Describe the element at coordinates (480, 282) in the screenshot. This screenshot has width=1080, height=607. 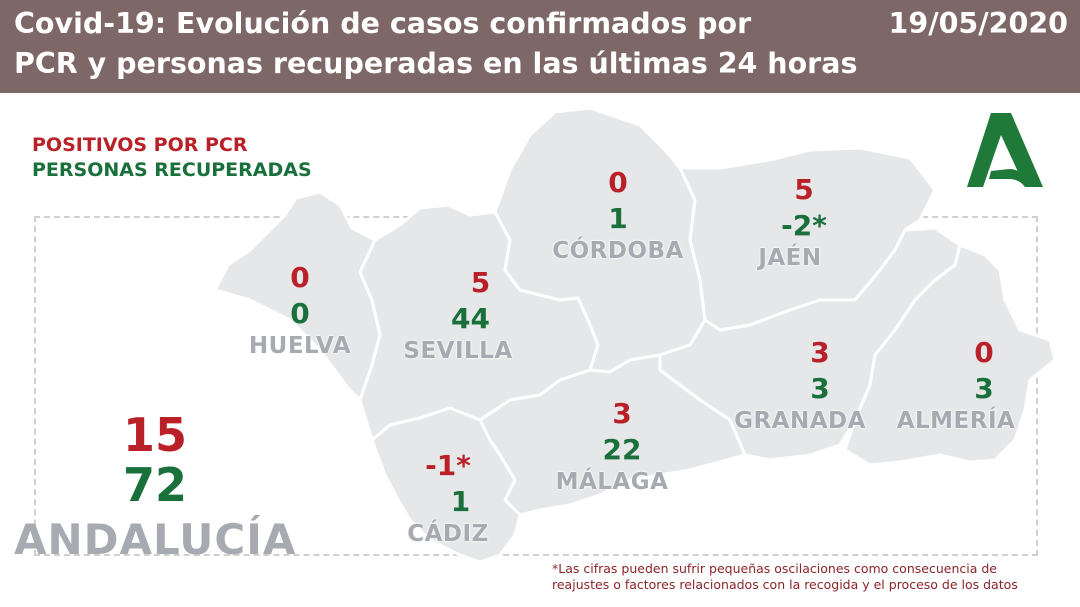
I see `sevilla-positives: 5` at that location.